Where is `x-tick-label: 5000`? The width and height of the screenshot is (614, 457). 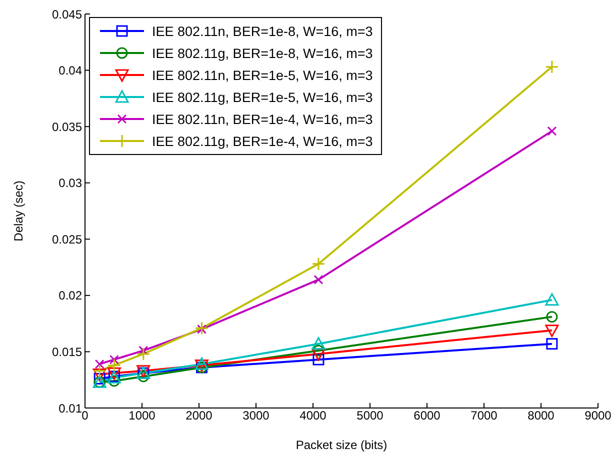 x-tick-label: 5000 is located at coordinates (370, 415).